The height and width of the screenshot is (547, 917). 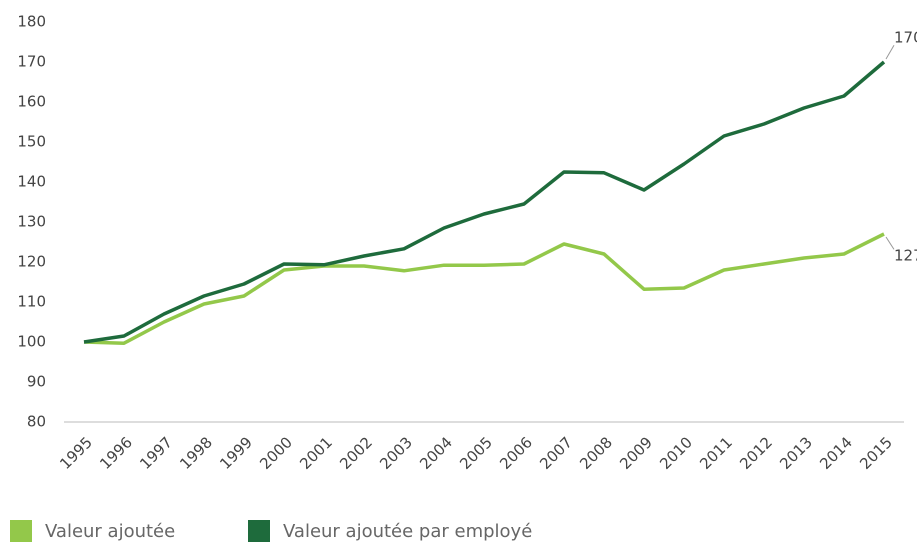 What do you see at coordinates (905, 256) in the screenshot?
I see `value-label: 127` at bounding box center [905, 256].